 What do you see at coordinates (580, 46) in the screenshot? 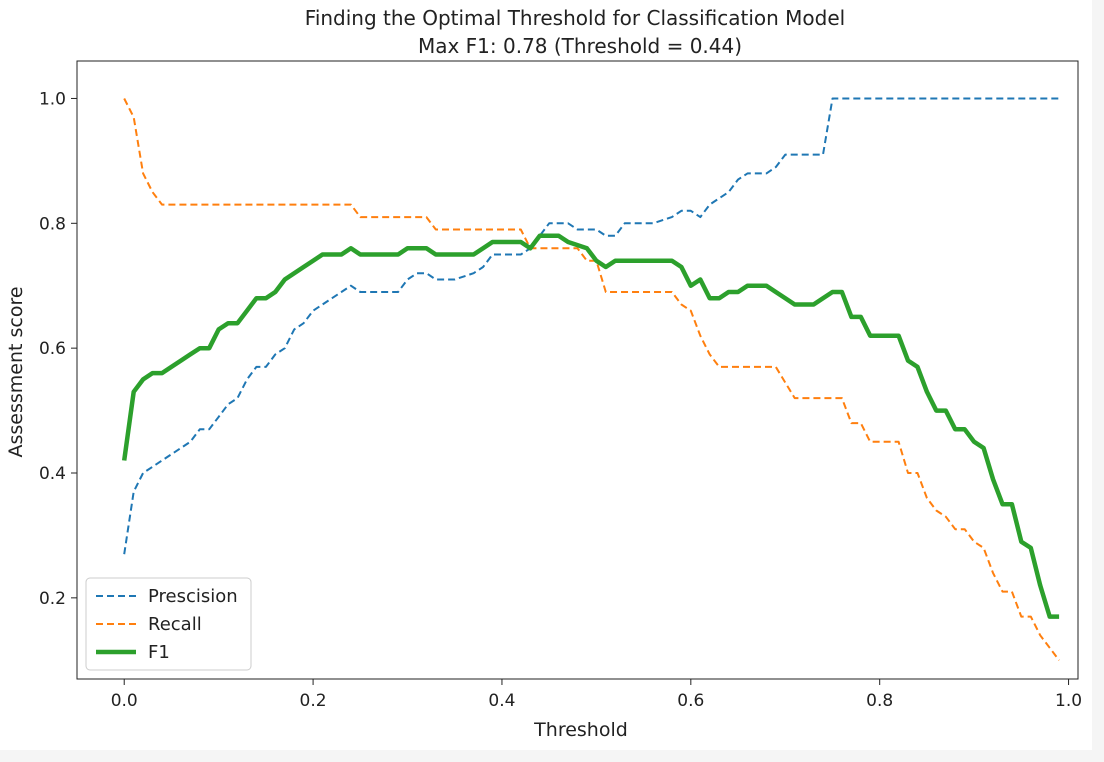
I see `chart-subtitle: Max F1: 0.78 (Threshold = 0.44)` at bounding box center [580, 46].